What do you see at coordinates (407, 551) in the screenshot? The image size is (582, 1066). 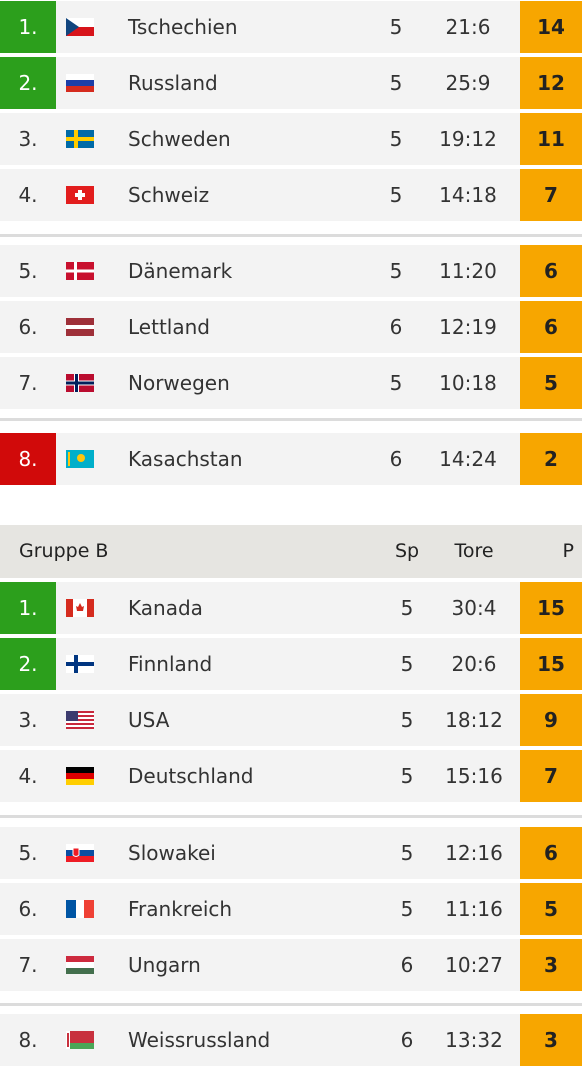 I see `column-header: Sp` at bounding box center [407, 551].